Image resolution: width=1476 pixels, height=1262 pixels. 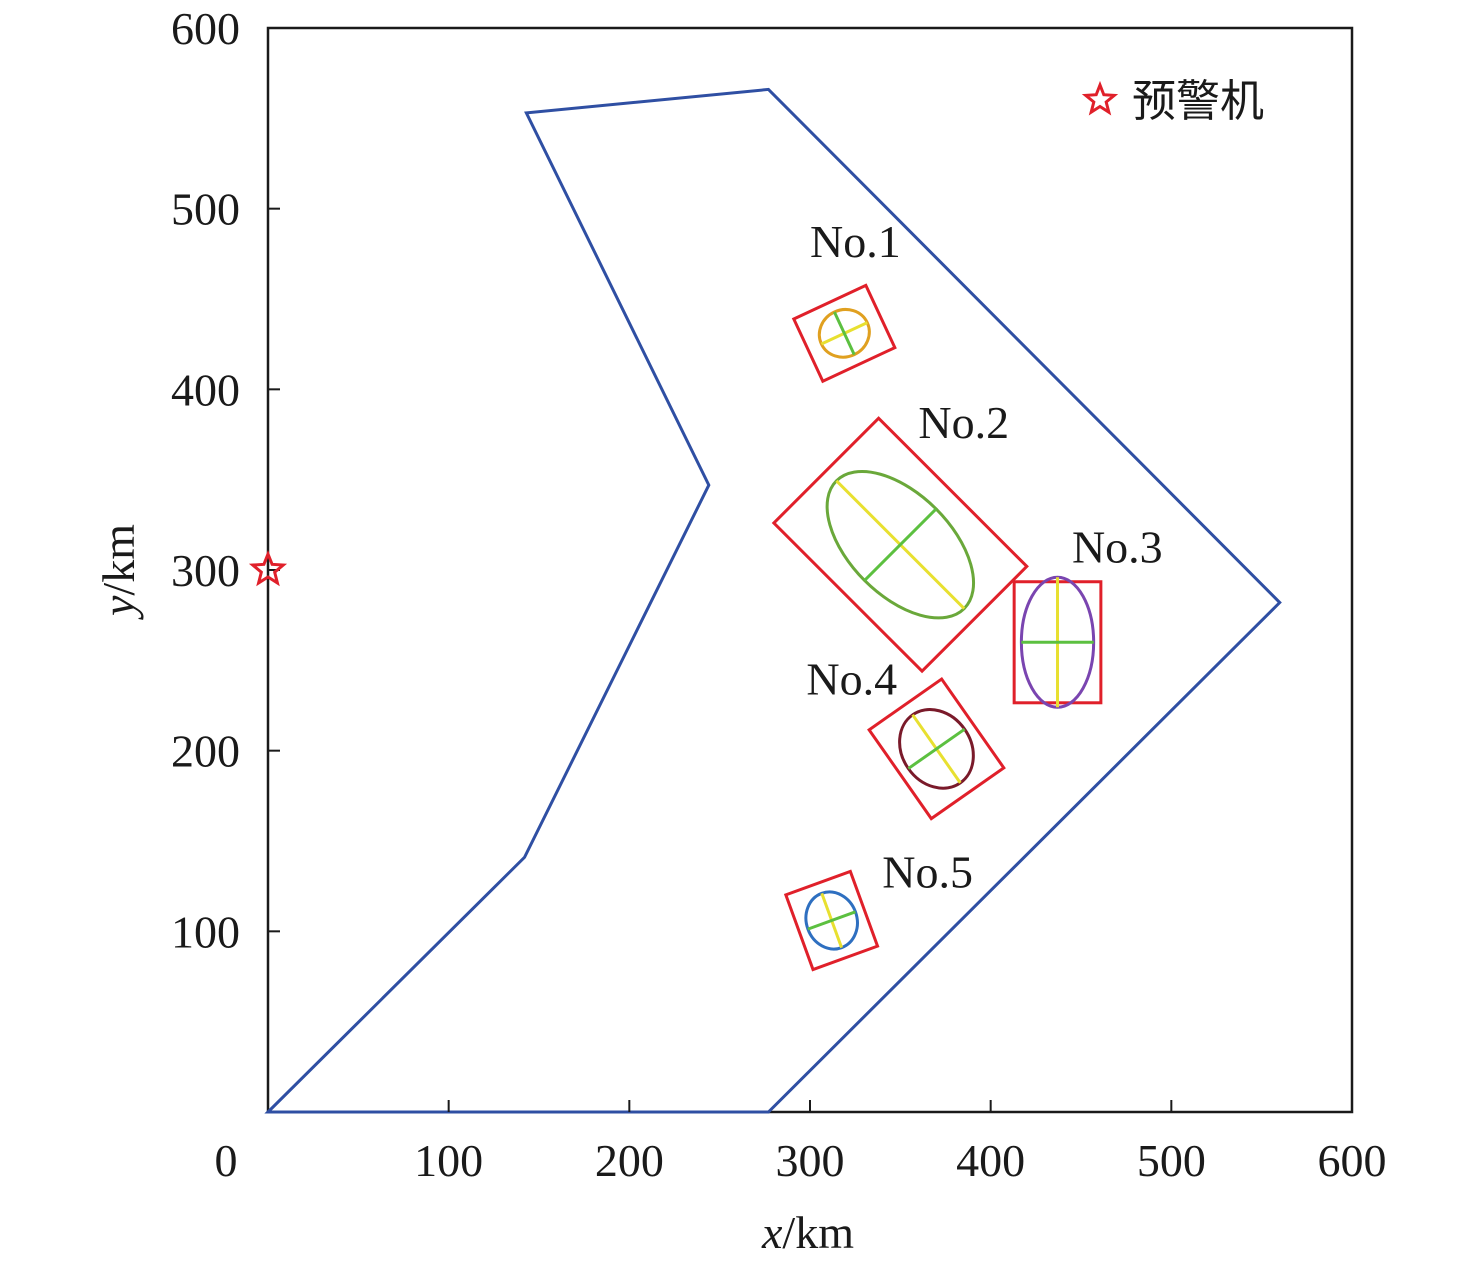 I want to click on x-tick-label: 300, so click(x=810, y=1160).